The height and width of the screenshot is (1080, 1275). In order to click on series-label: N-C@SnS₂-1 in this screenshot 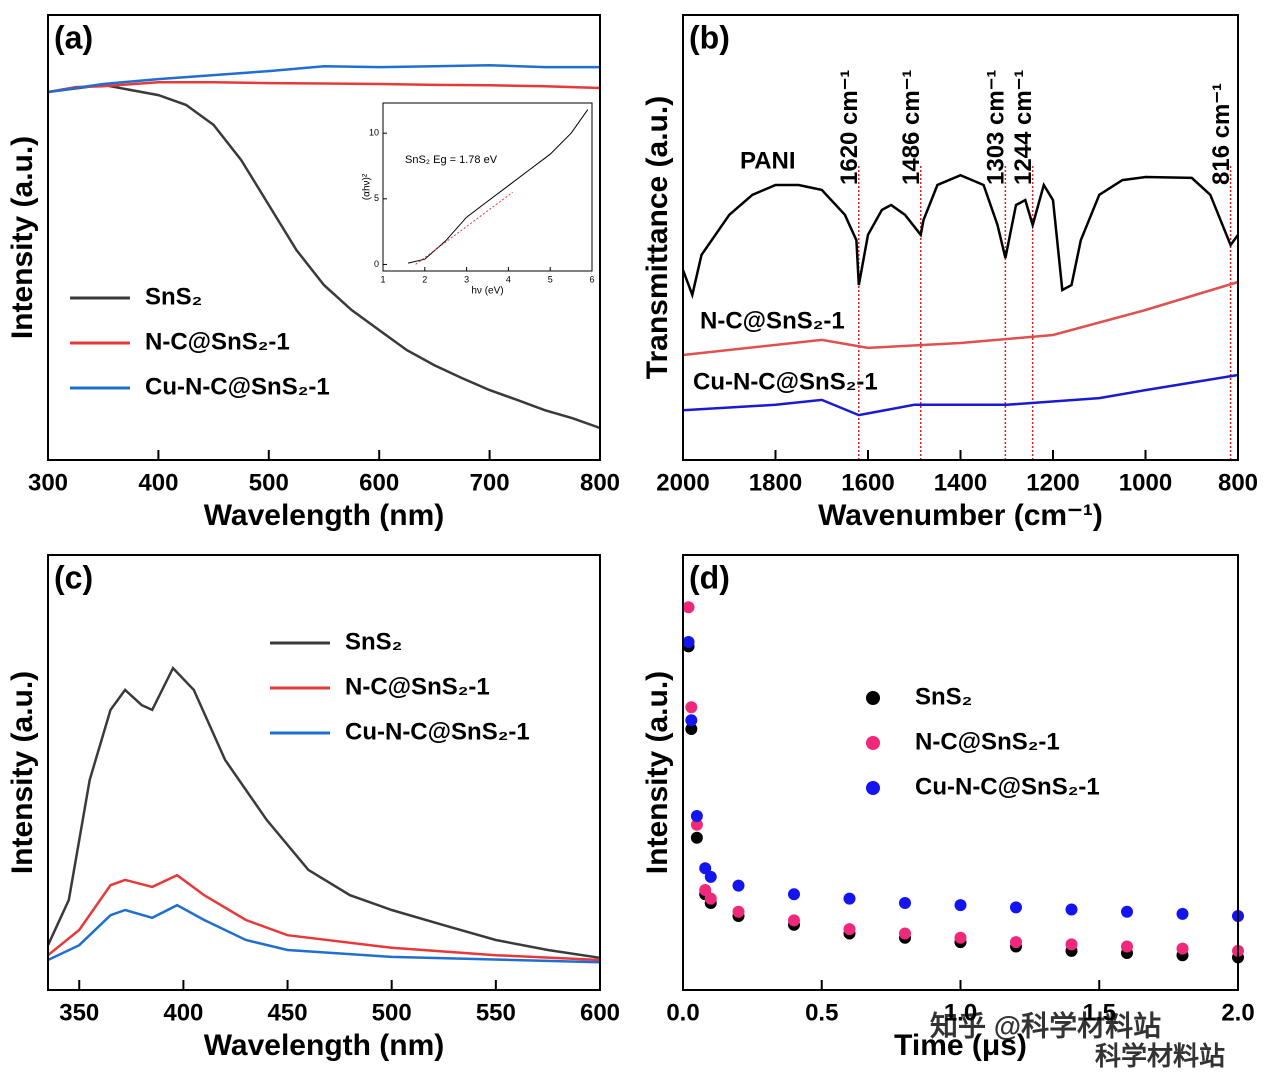, I will do `click(772, 320)`.